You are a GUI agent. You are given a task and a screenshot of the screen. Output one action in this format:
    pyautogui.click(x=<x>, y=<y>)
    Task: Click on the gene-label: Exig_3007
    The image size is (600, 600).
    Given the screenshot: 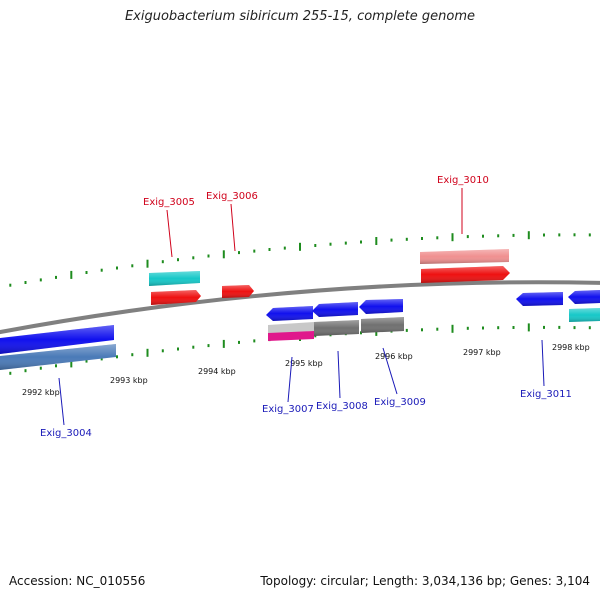 What is the action you would take?
    pyautogui.click(x=288, y=409)
    